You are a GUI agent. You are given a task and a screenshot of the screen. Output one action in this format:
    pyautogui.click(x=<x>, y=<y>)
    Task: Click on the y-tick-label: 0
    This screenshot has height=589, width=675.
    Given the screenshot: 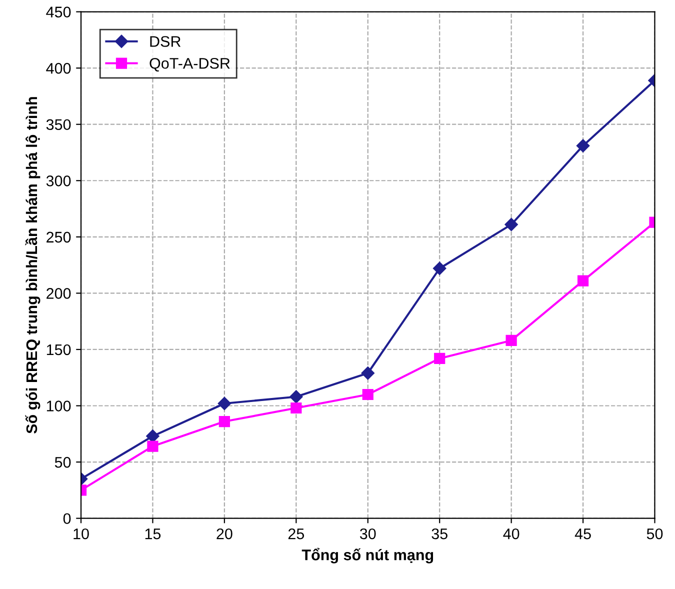 What is the action you would take?
    pyautogui.click(x=67, y=518)
    